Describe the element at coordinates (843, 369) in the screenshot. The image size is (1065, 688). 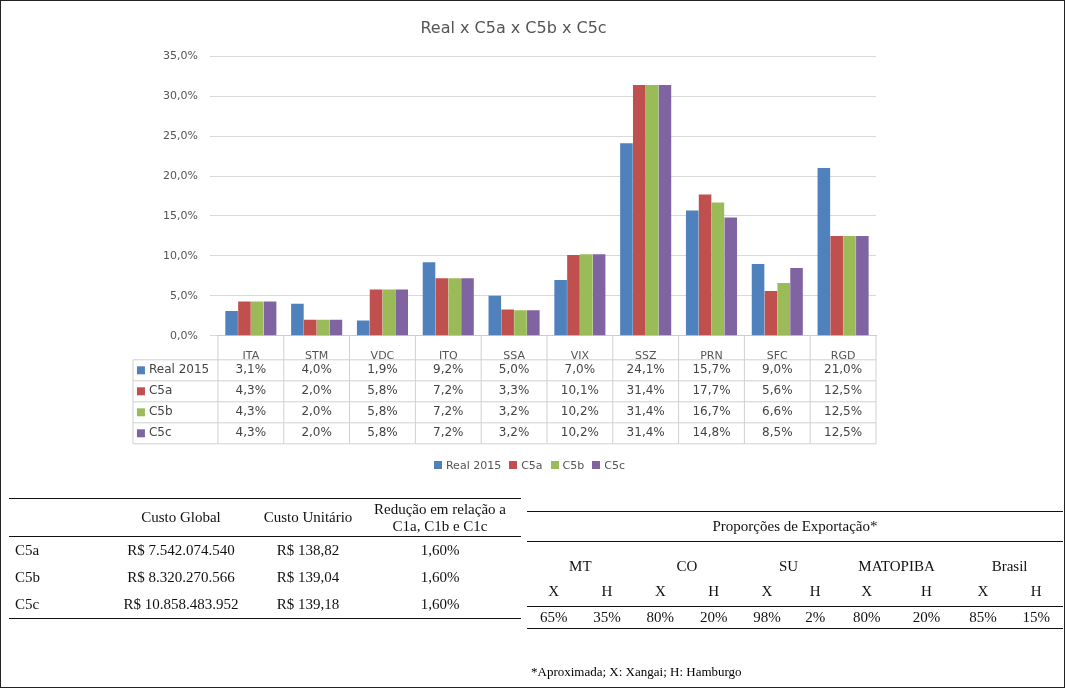
I see `data-label: 21,0%` at that location.